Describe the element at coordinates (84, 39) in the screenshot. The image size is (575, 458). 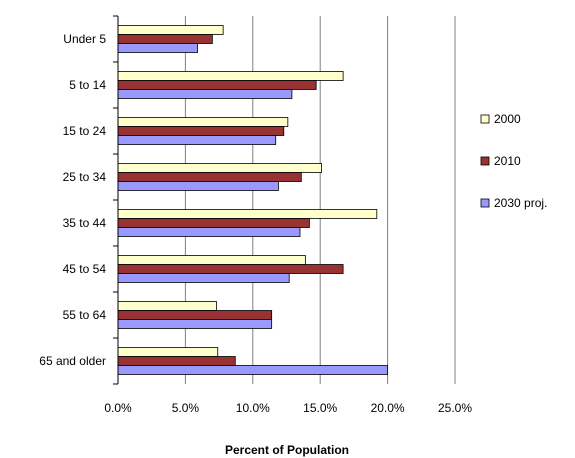
I see `y-tick-label: Under 5` at that location.